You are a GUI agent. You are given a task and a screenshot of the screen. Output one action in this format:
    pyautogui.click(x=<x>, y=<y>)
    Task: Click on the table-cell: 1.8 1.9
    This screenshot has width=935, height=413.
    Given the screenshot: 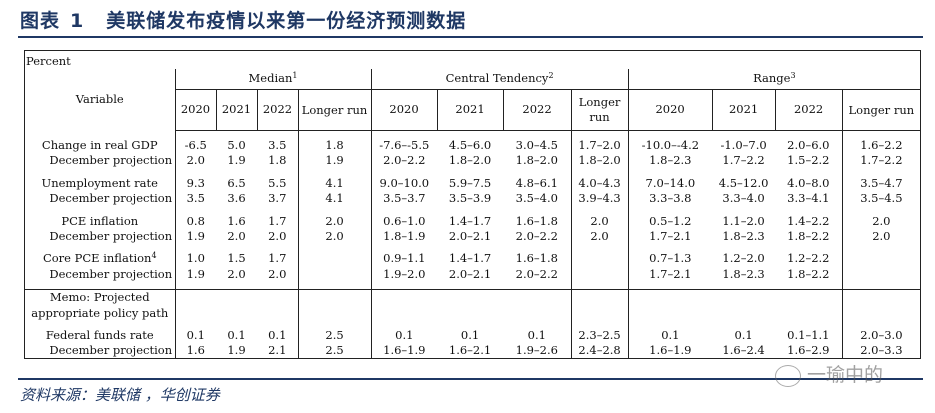 What is the action you would take?
    pyautogui.click(x=335, y=153)
    